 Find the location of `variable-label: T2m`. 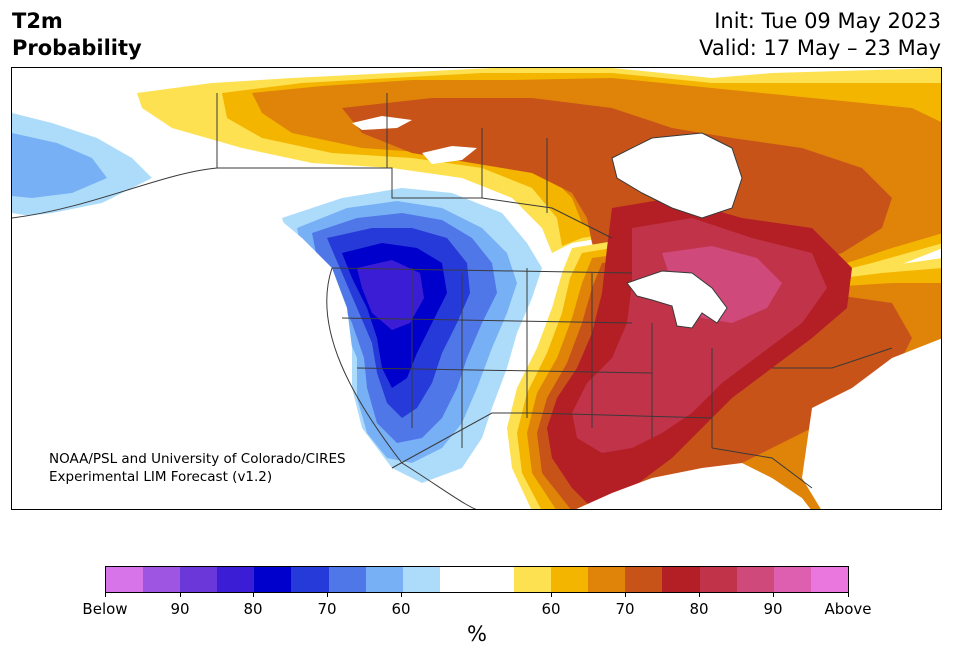

variable-label: T2m is located at coordinates (37, 21).